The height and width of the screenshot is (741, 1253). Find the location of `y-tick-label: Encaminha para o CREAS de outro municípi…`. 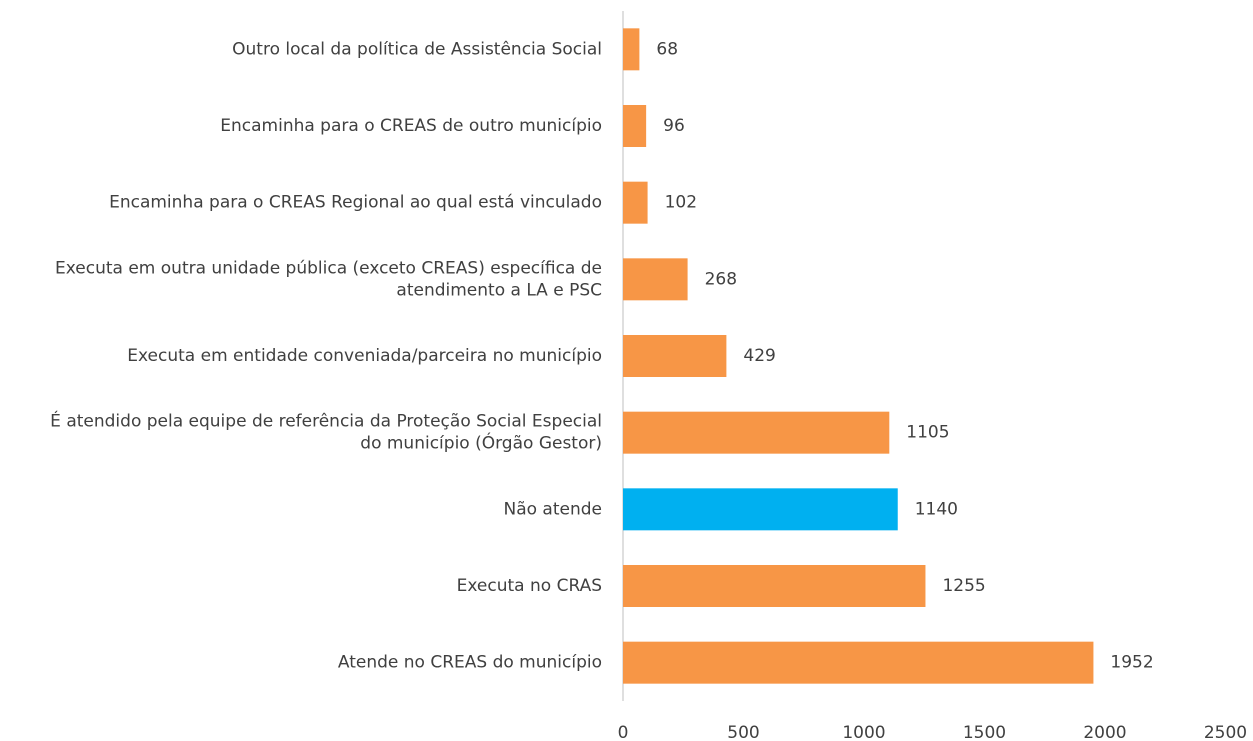

y-tick-label: Encaminha para o CREAS de outro municípi… is located at coordinates (411, 126).